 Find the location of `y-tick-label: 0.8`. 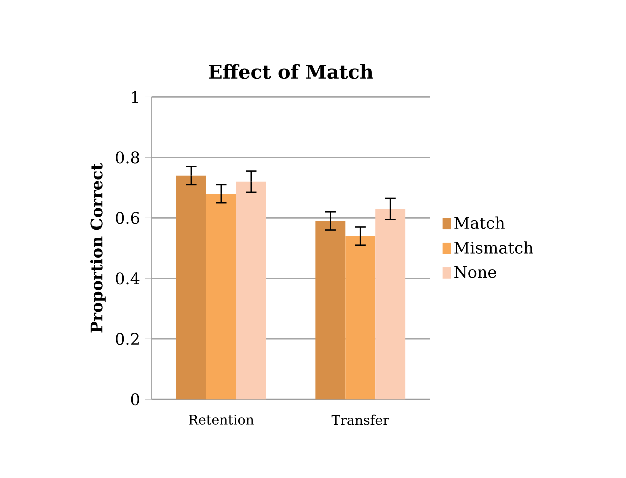

y-tick-label: 0.8 is located at coordinates (128, 158).